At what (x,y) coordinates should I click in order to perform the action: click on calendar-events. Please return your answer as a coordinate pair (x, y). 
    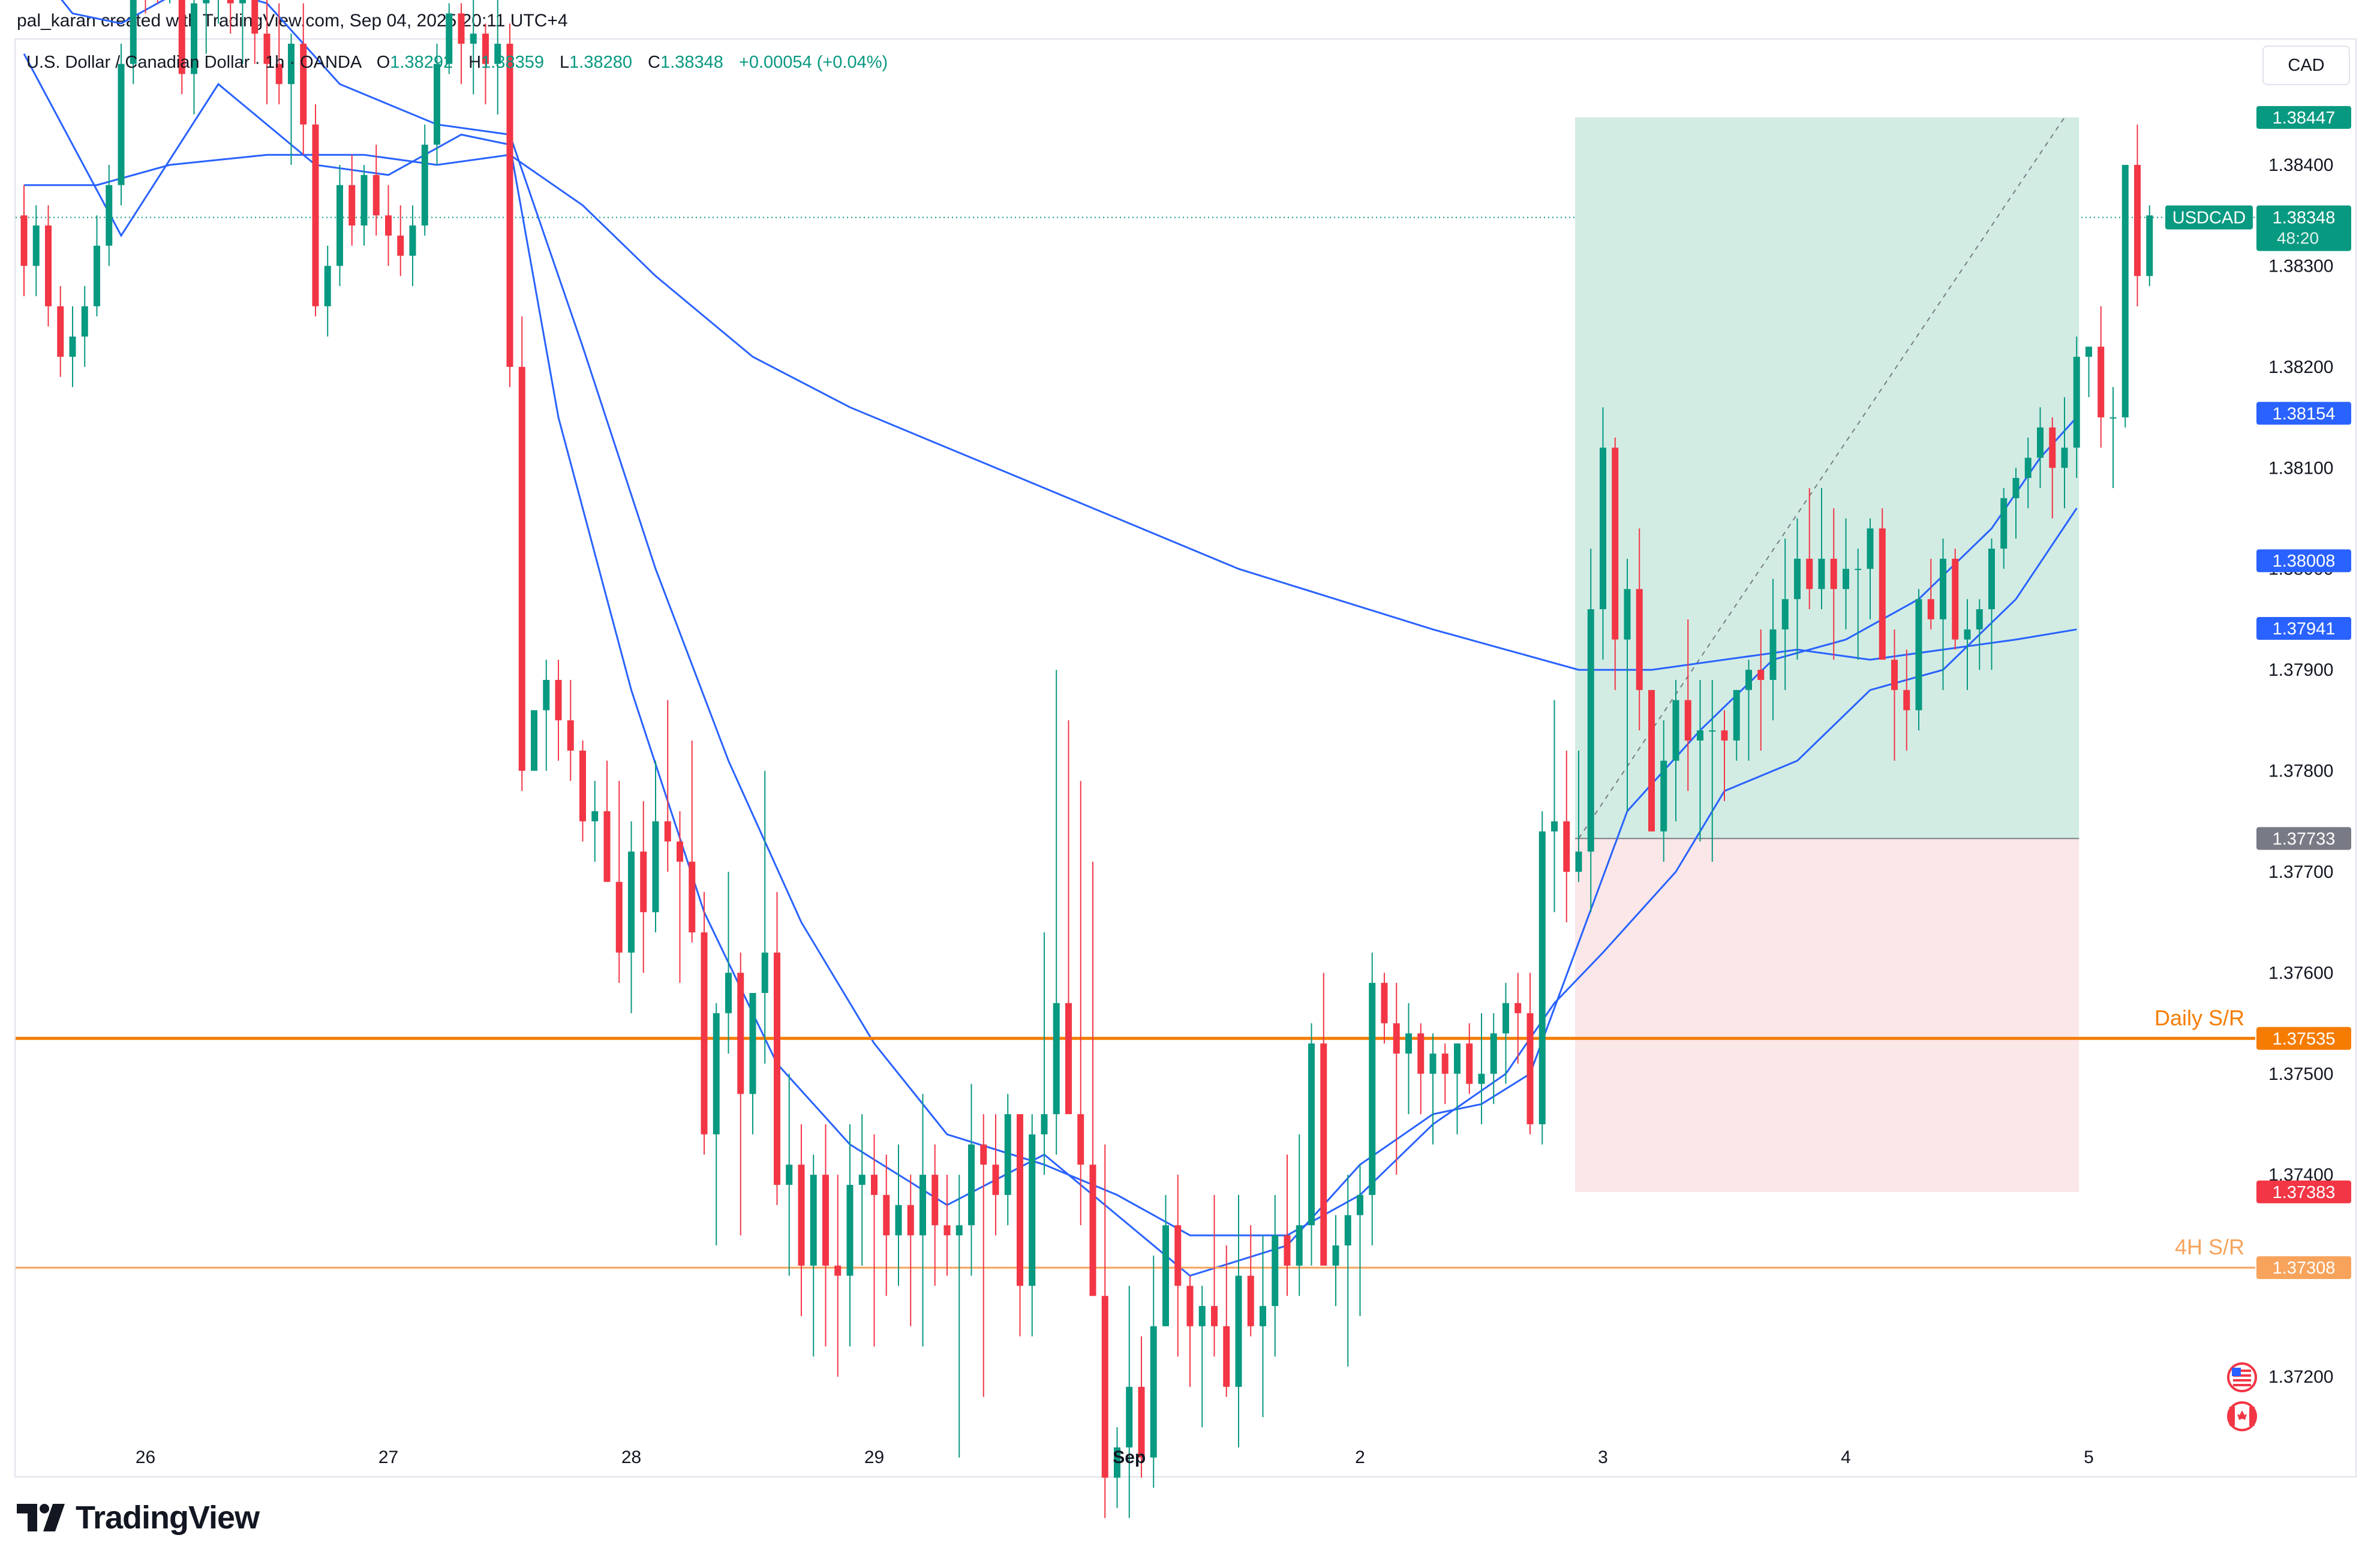
    Looking at the image, I should click on (2242, 1396).